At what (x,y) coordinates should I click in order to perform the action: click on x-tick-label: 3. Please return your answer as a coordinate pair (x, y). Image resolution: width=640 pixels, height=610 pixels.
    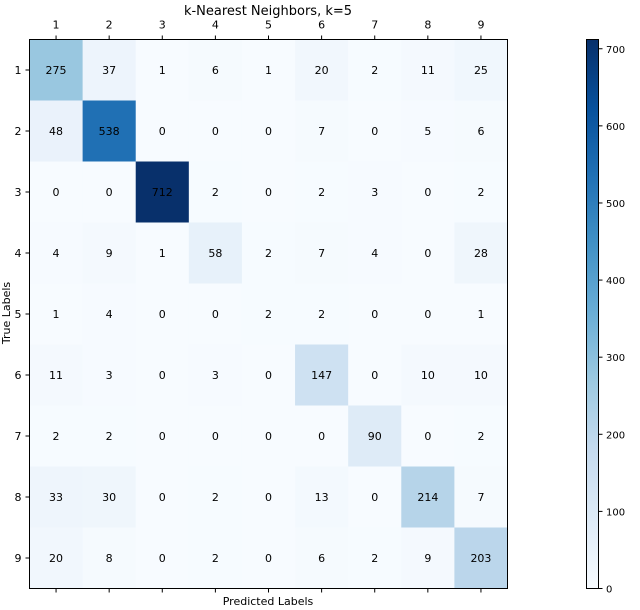
    Looking at the image, I should click on (162, 25).